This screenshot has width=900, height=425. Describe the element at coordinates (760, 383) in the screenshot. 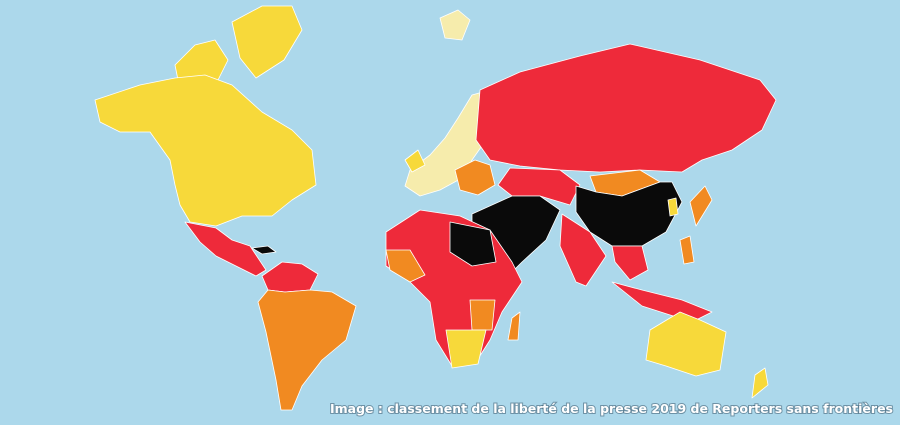

I see `new-zealand` at that location.